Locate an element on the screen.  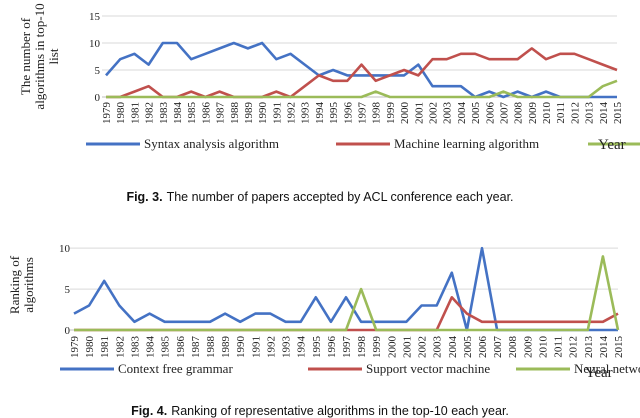
x-tick-label: 2013 is located at coordinates (590, 113).